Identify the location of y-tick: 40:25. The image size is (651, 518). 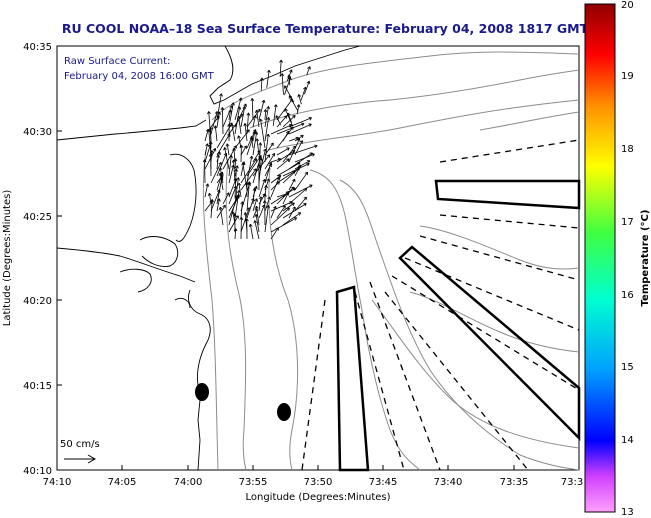
(37, 217).